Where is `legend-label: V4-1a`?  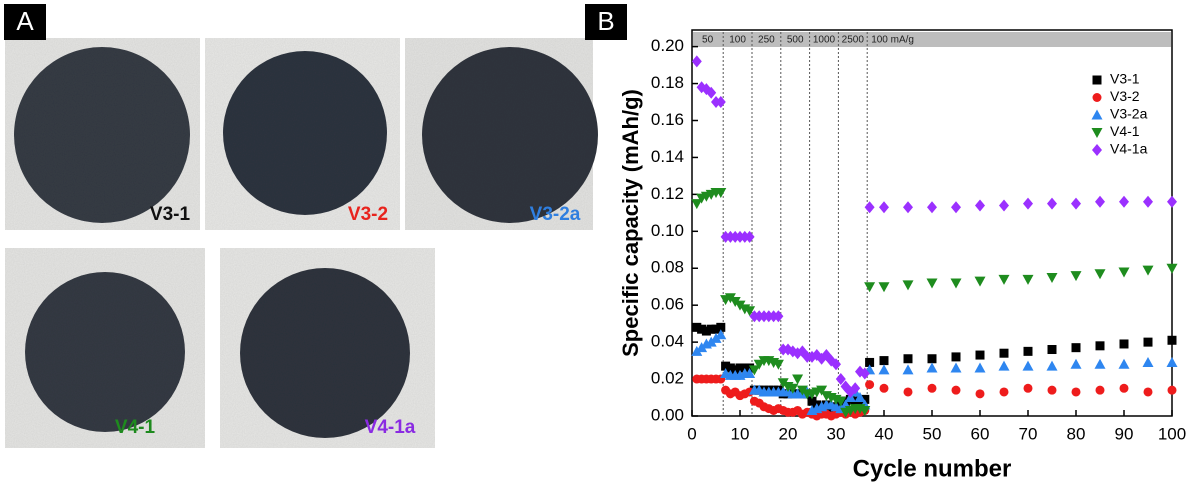
legend-label: V4-1a is located at coordinates (1129, 149).